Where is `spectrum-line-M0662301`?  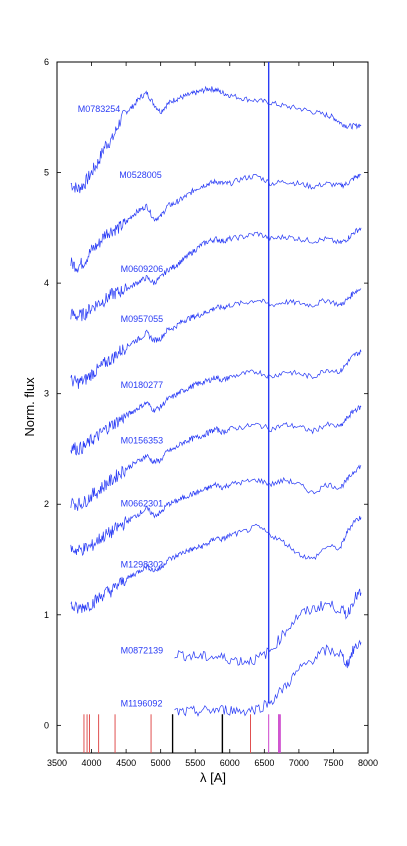 spectrum-line-M0662301 is located at coordinates (216, 510).